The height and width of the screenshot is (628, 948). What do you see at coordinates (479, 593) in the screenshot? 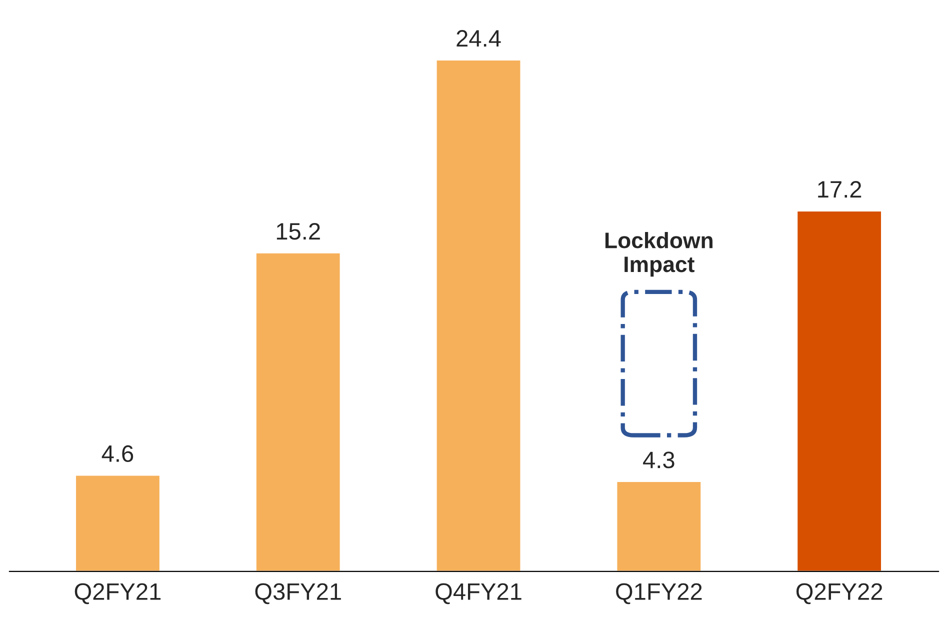
I see `x-tick-label: Q4FY21` at bounding box center [479, 593].